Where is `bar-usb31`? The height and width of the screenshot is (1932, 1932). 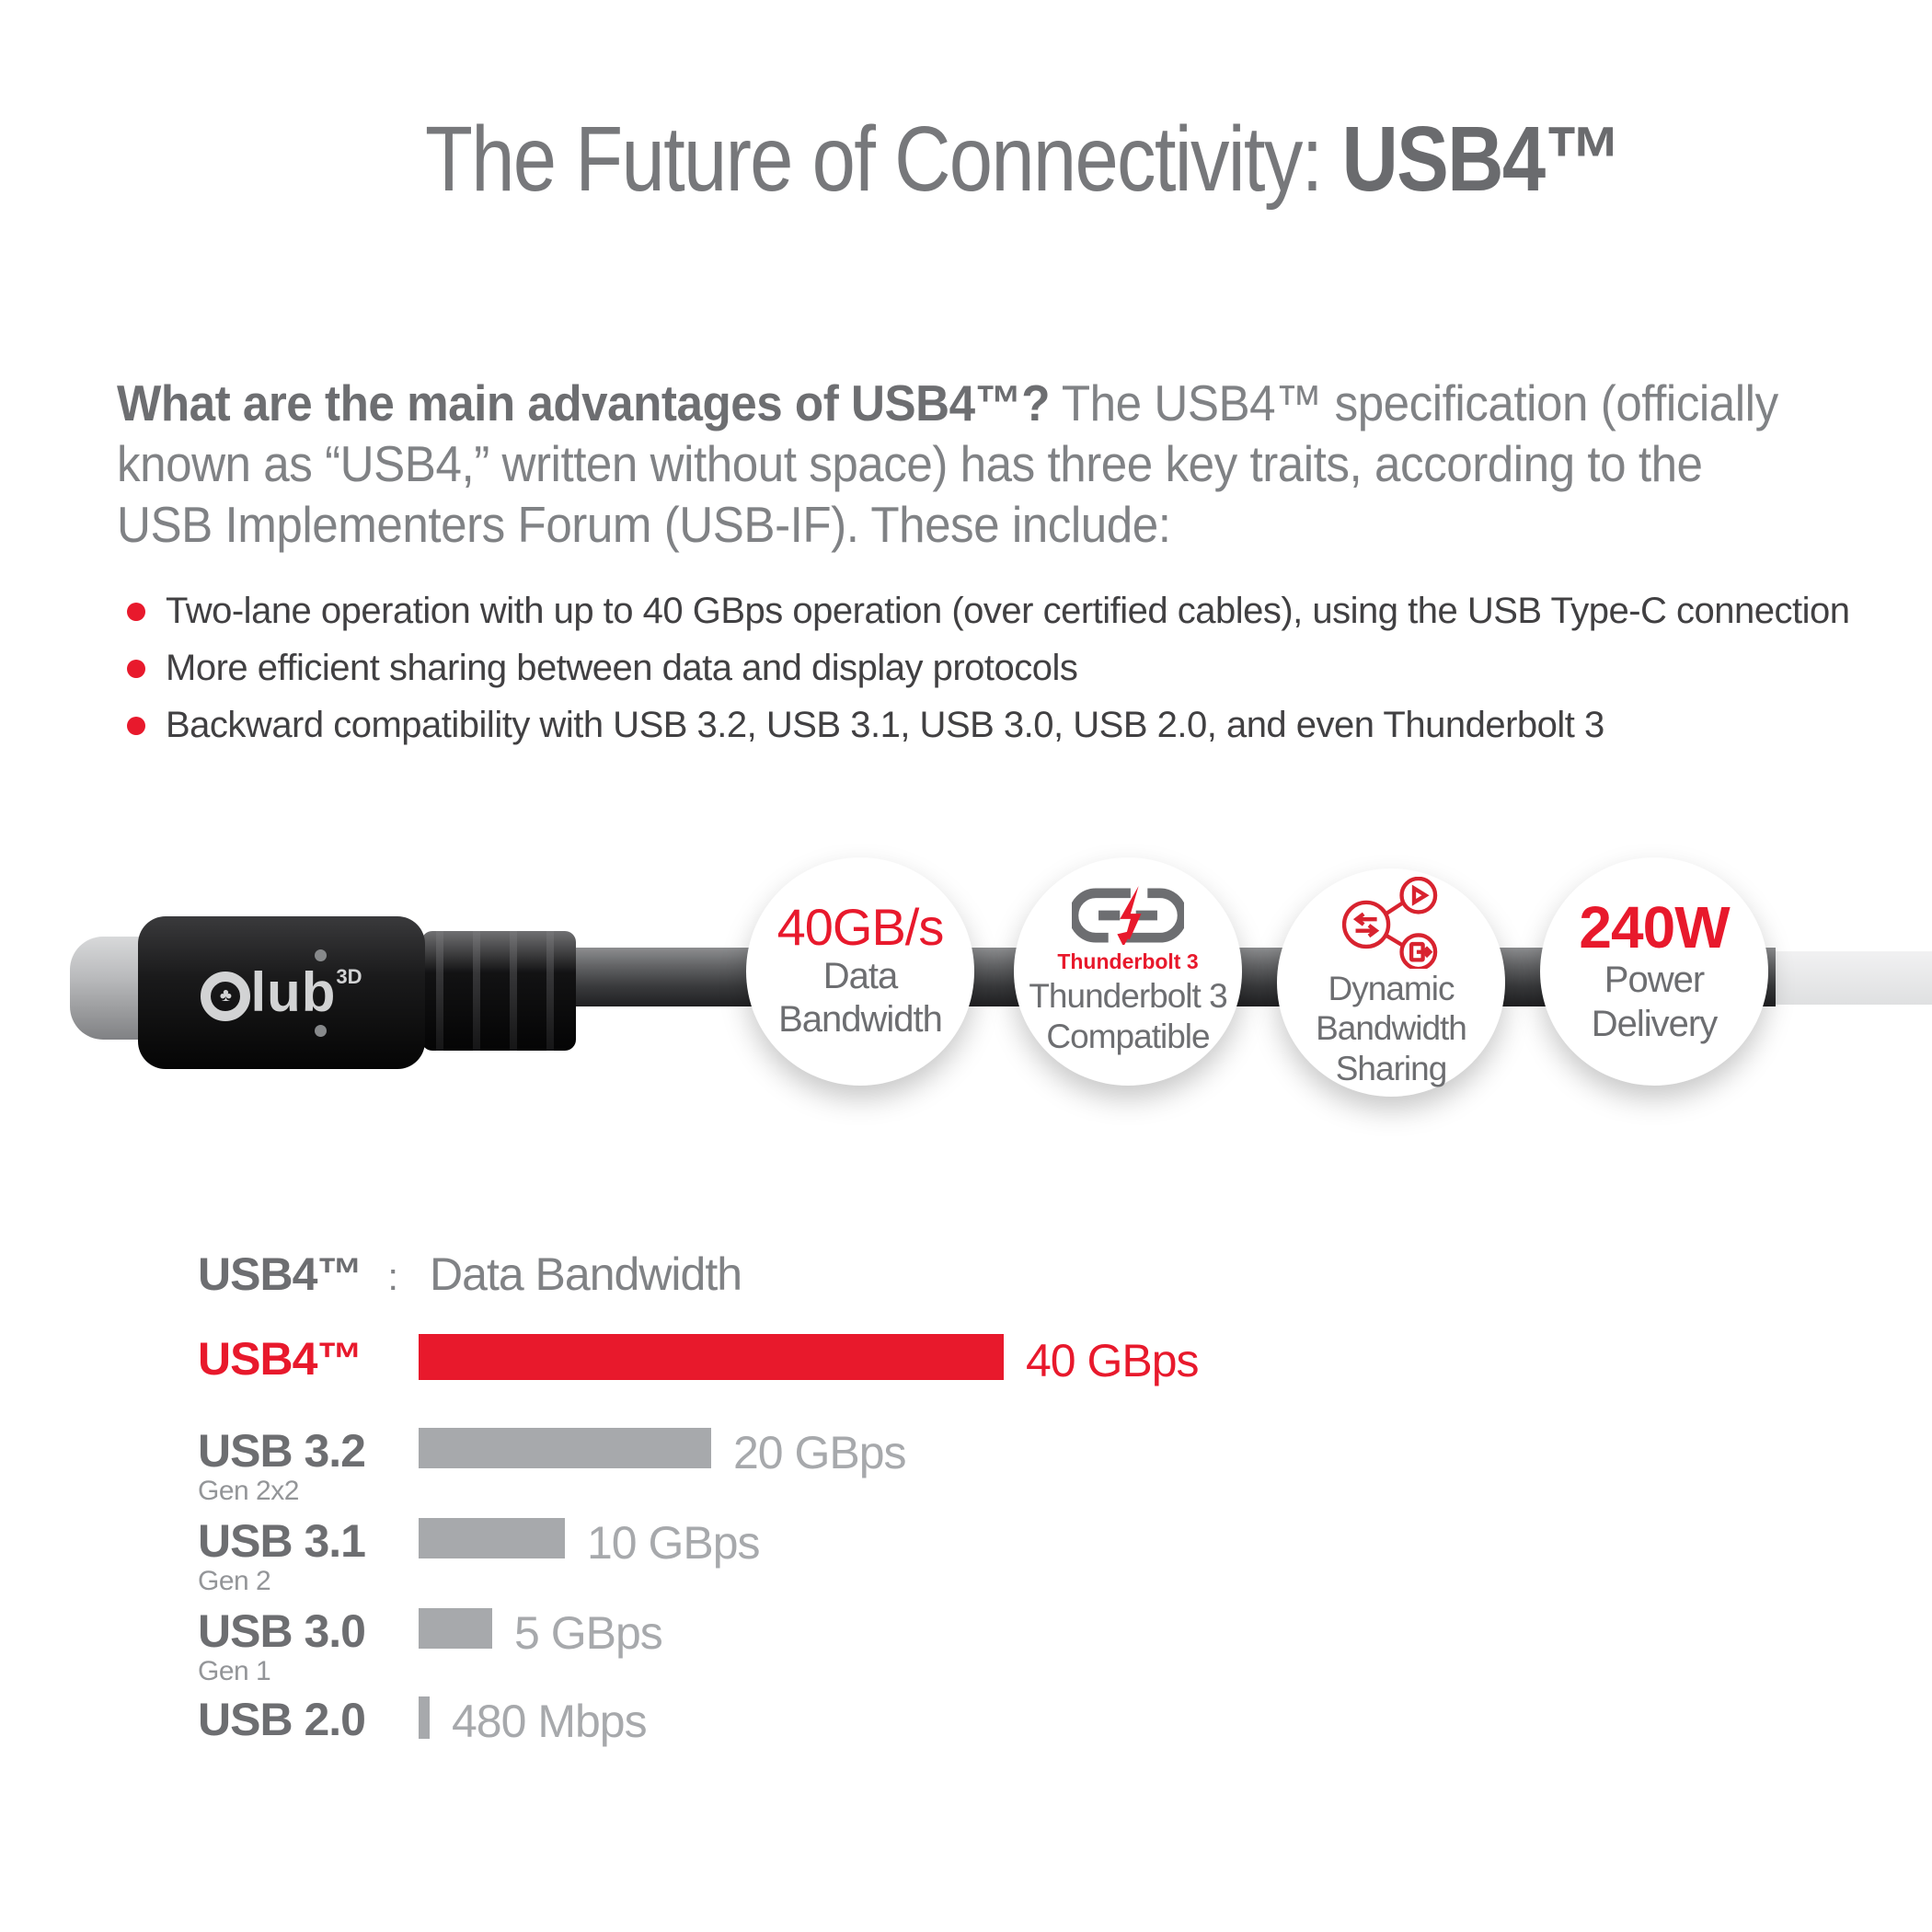 bar-usb31 is located at coordinates (492, 1538).